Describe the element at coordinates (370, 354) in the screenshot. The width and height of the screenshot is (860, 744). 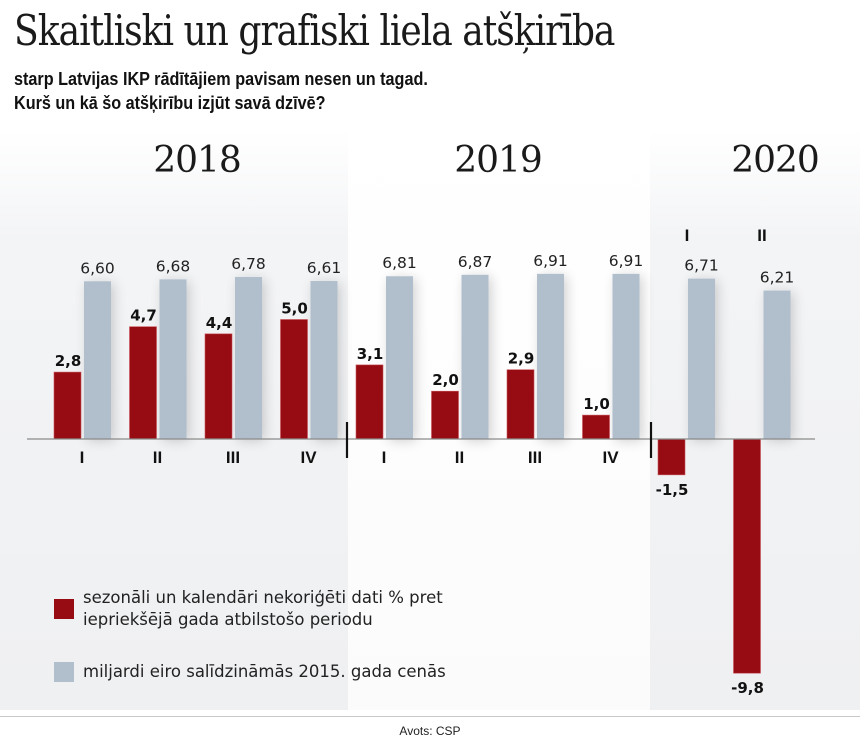
I see `data-label-growth: 3,1` at that location.